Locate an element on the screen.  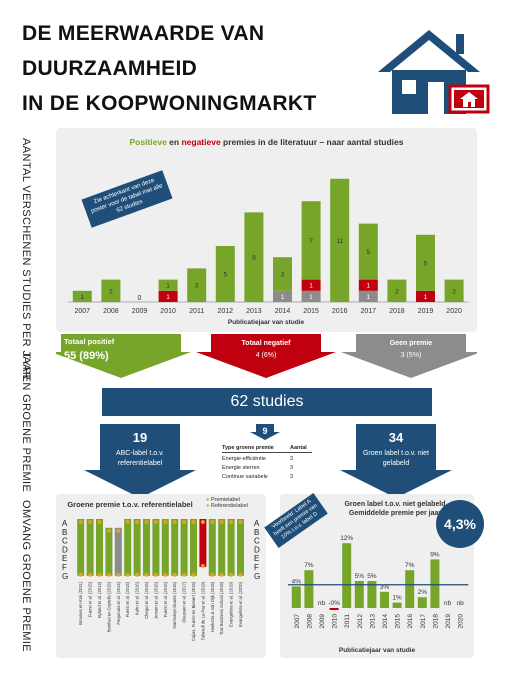
premium-label: 4% is located at coordinates (297, 581).